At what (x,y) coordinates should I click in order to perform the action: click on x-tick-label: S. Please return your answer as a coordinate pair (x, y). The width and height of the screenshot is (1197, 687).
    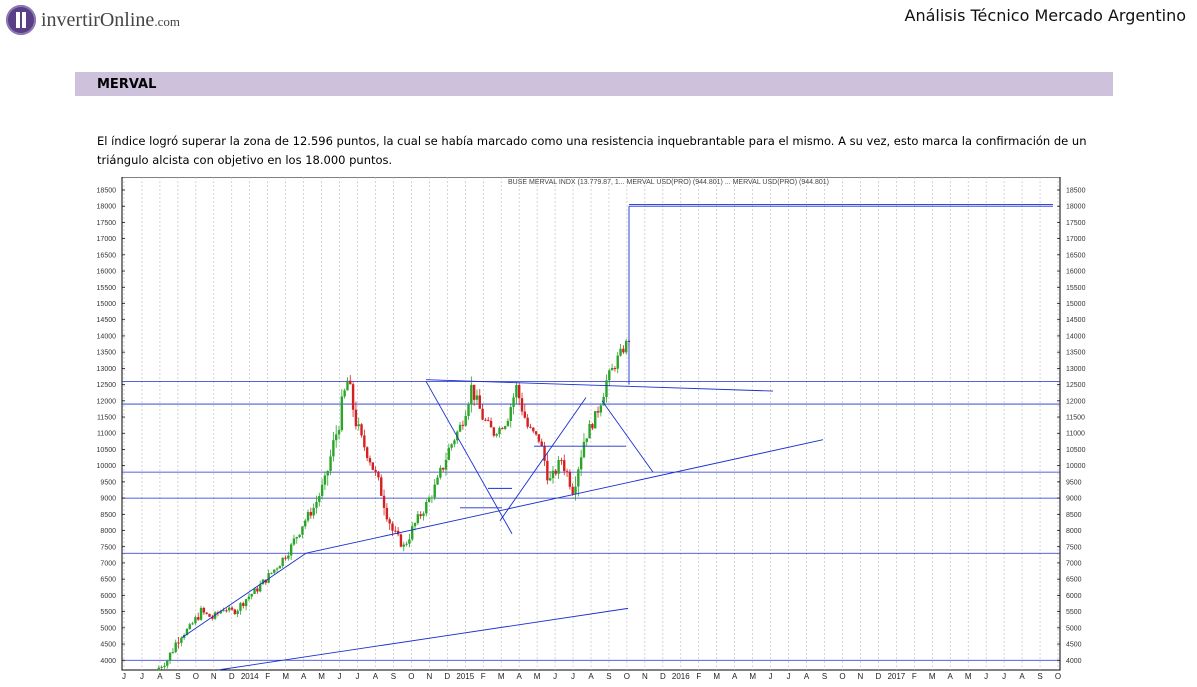
    Looking at the image, I should click on (824, 676).